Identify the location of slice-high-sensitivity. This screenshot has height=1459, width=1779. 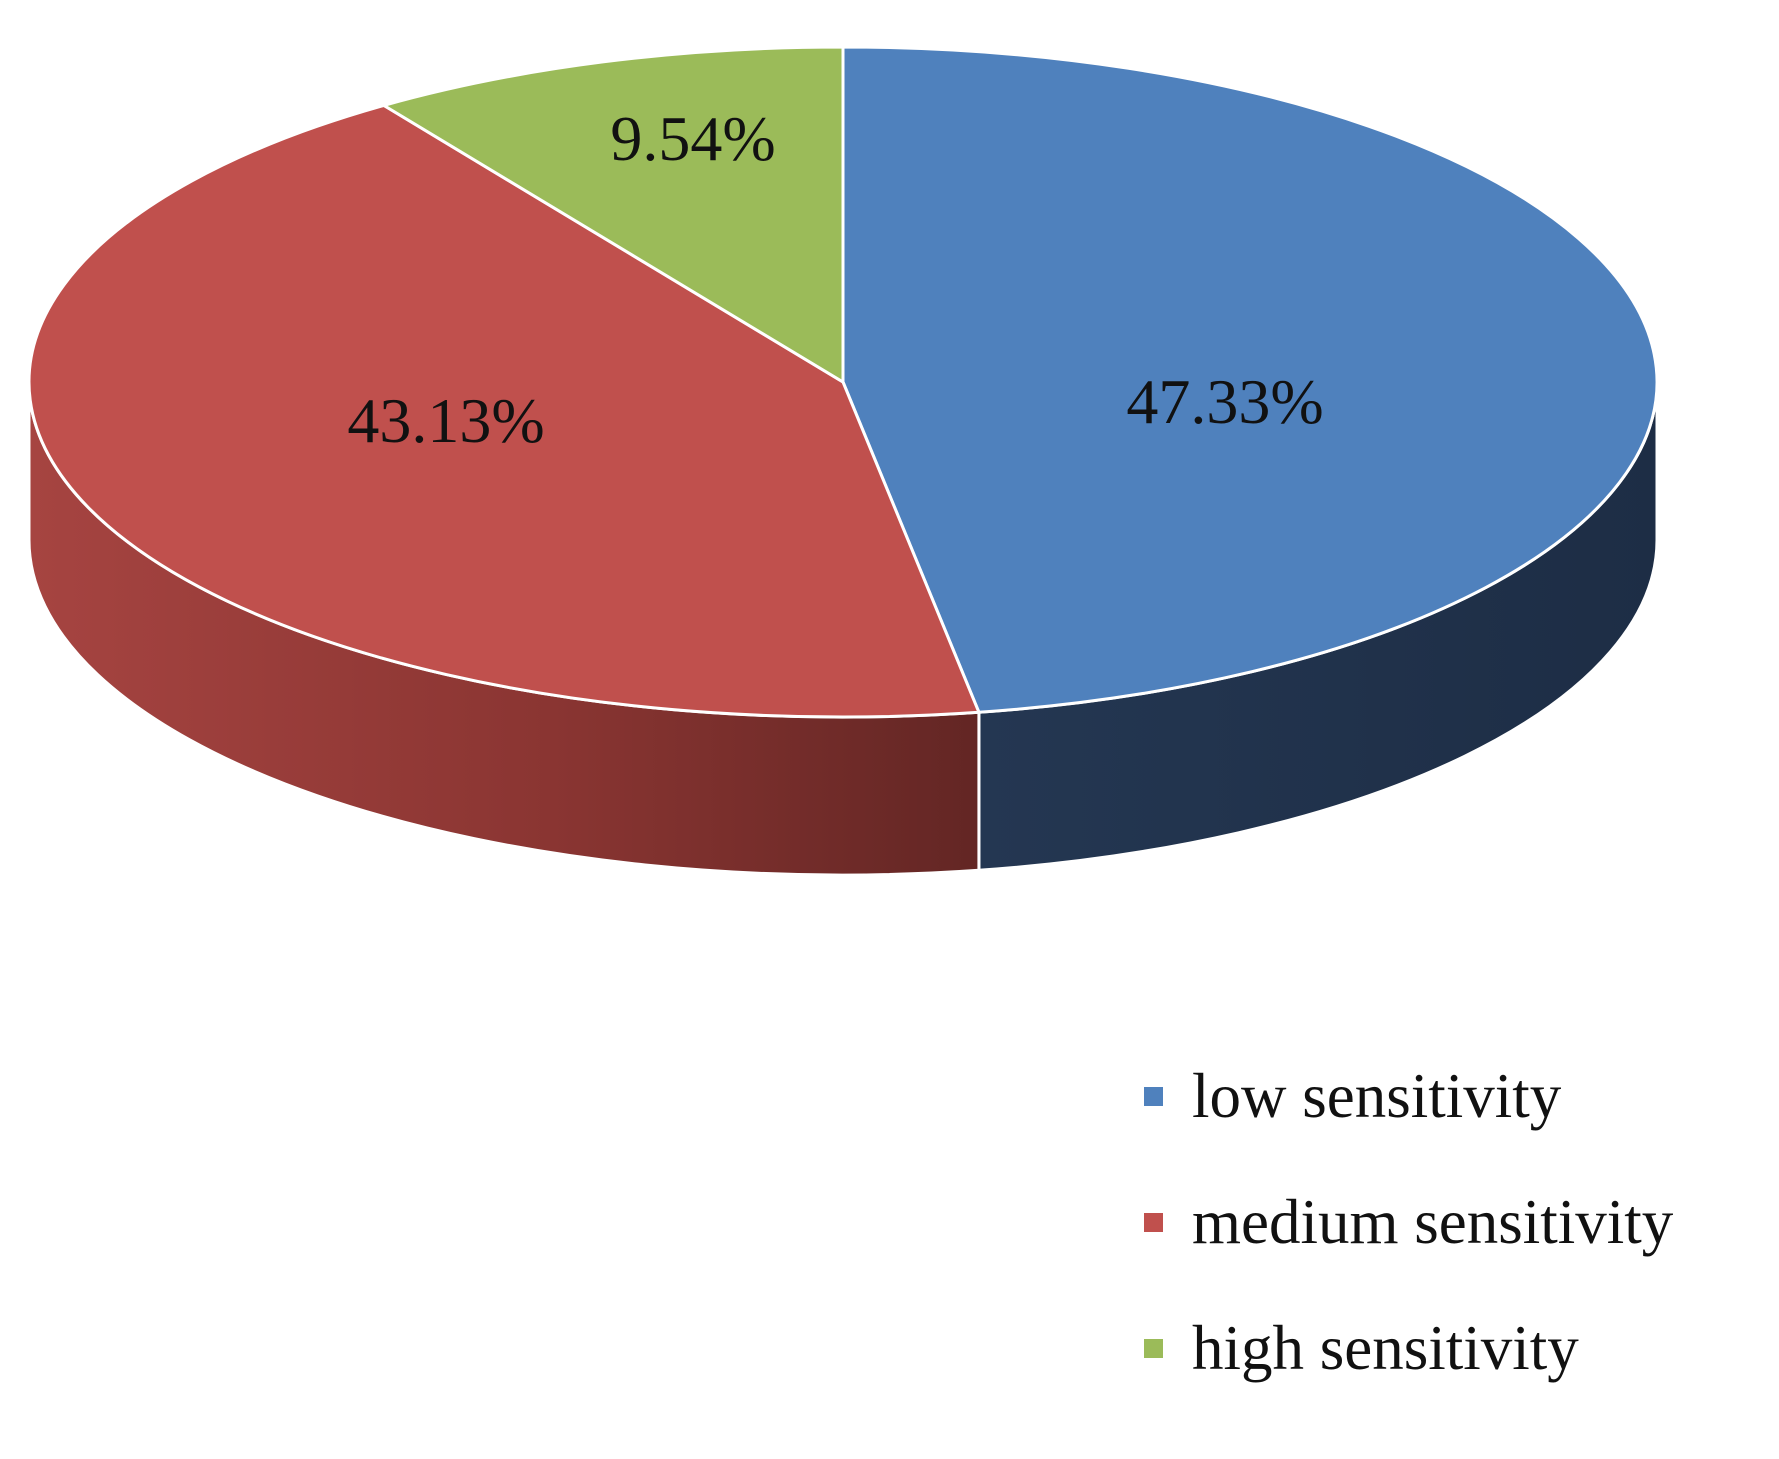
(613, 214).